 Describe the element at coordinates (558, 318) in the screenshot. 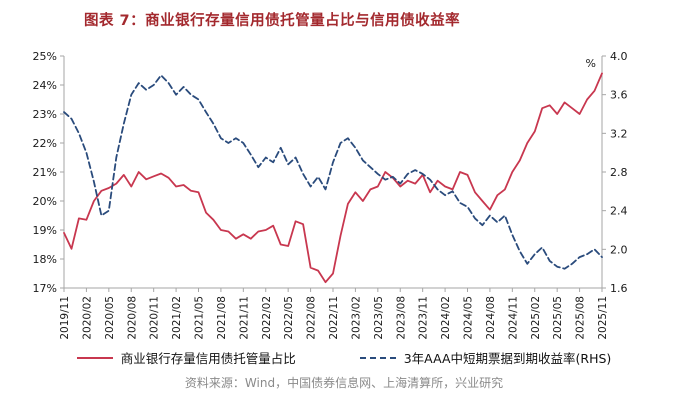

I see `x-axis-label: 2025/05` at that location.